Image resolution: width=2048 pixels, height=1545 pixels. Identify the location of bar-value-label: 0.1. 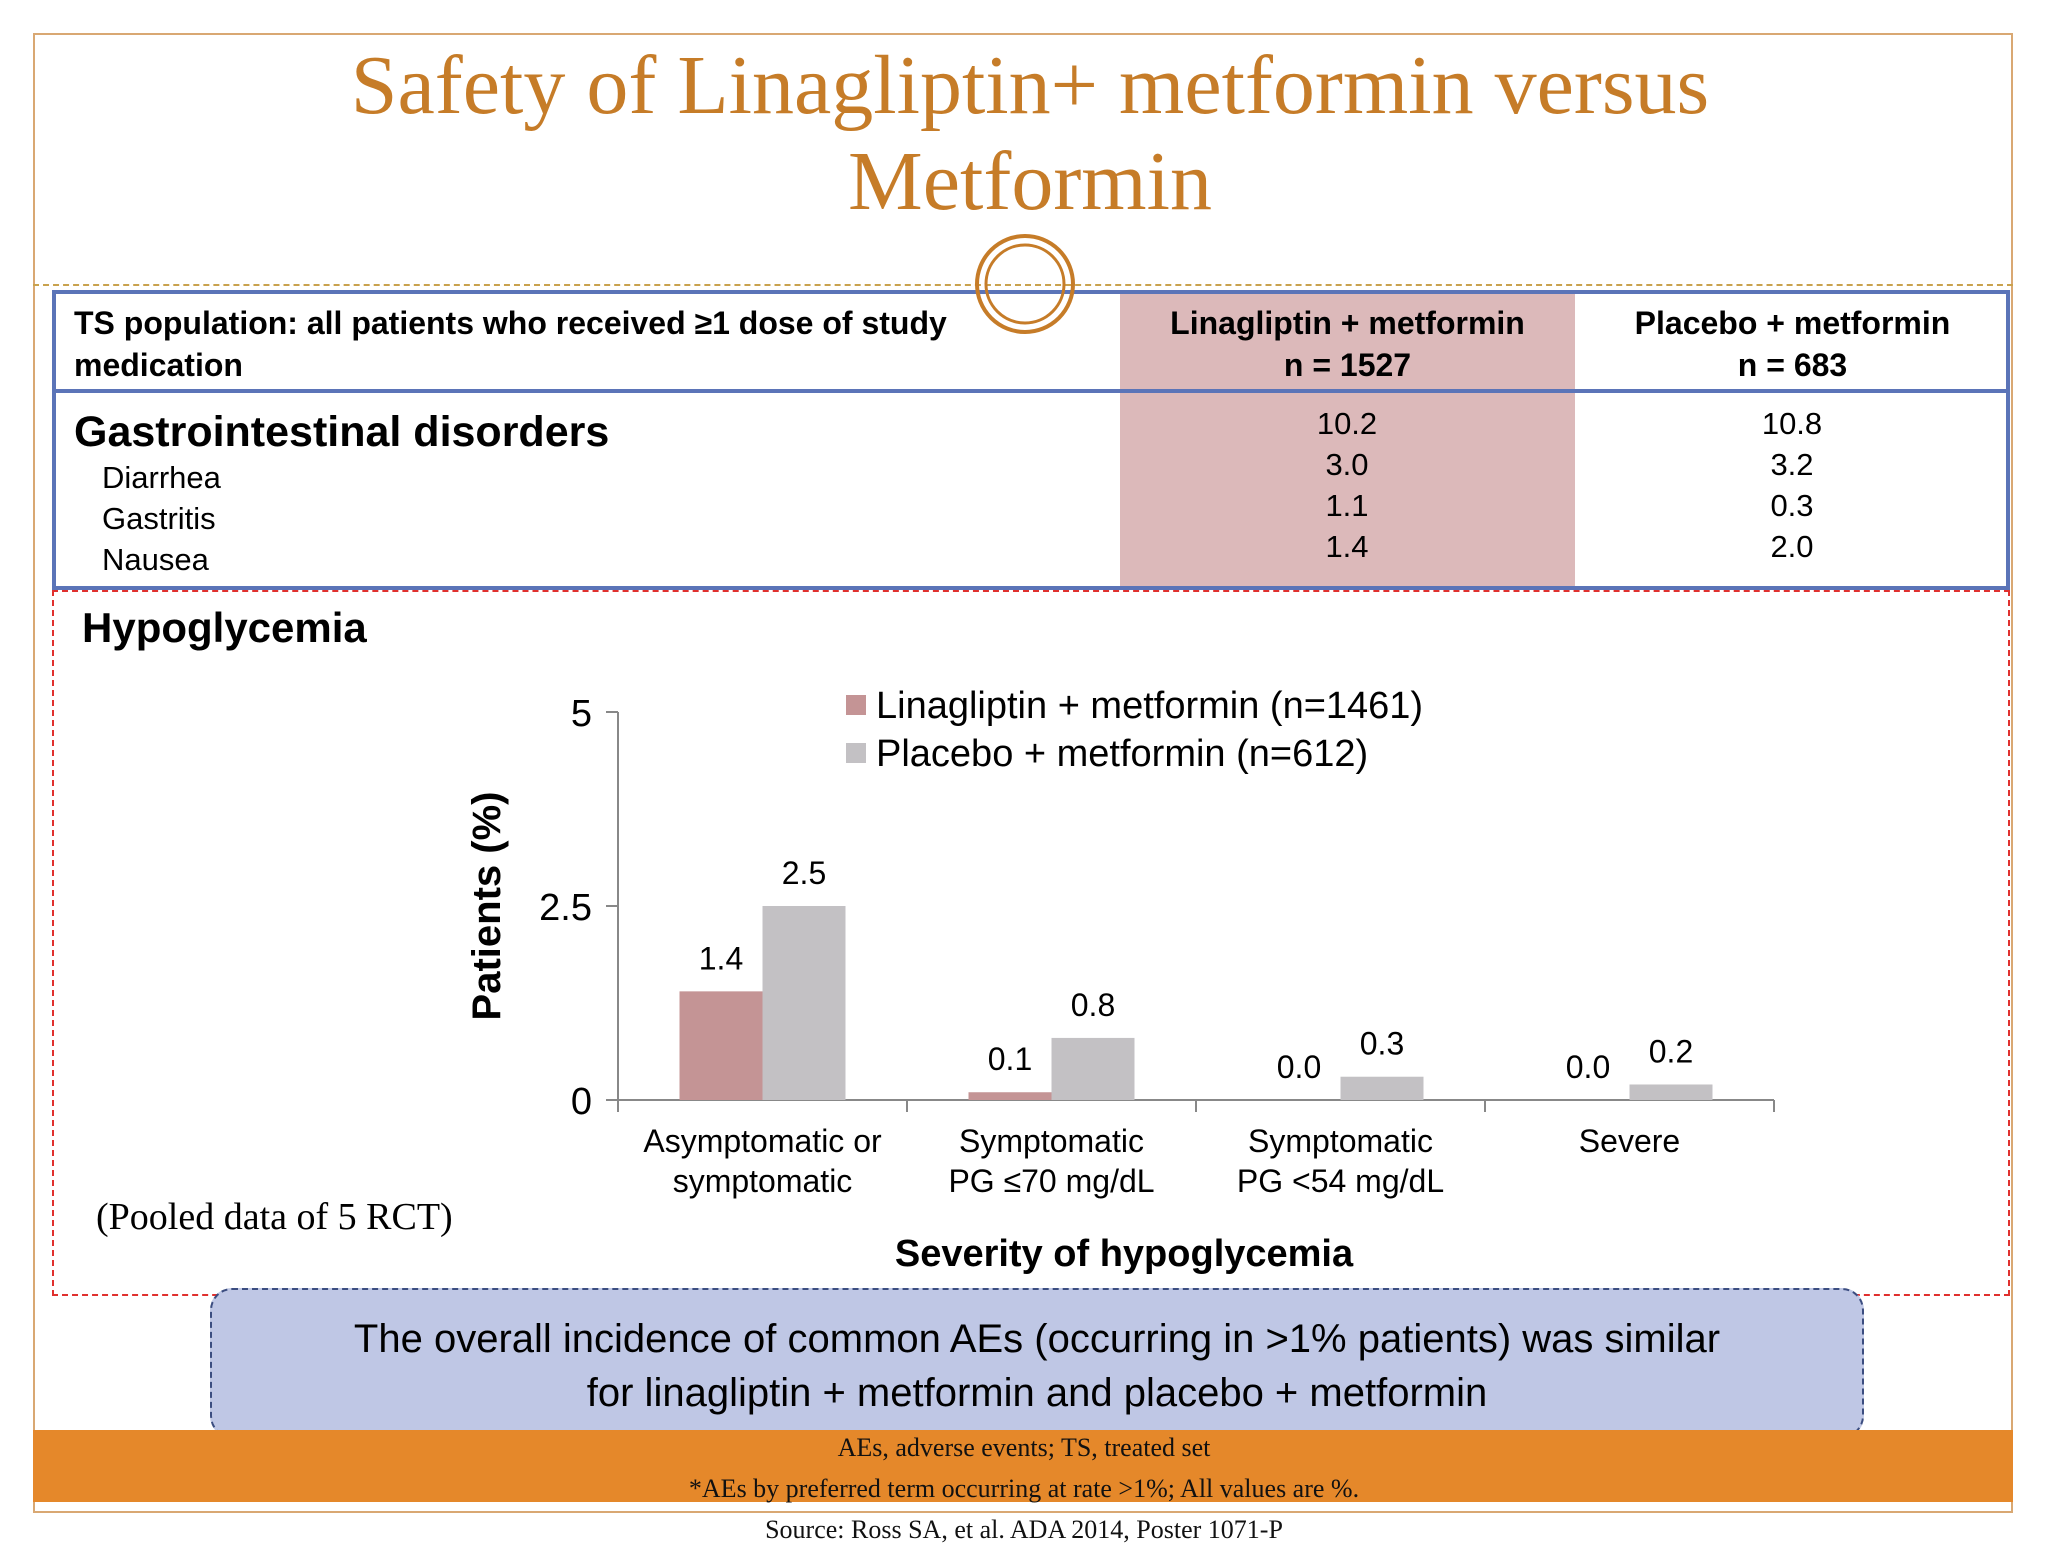
(1010, 1059).